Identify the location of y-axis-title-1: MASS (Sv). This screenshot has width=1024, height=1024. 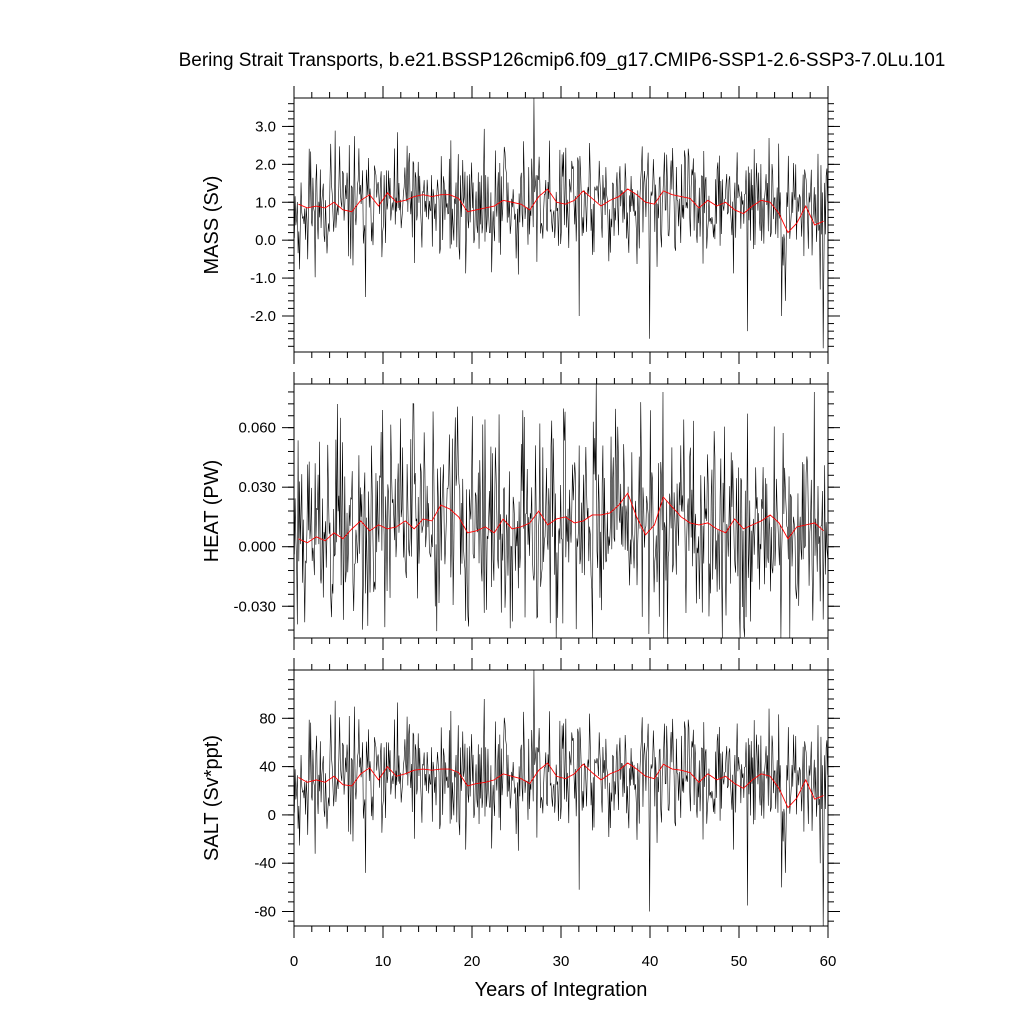
(212, 225).